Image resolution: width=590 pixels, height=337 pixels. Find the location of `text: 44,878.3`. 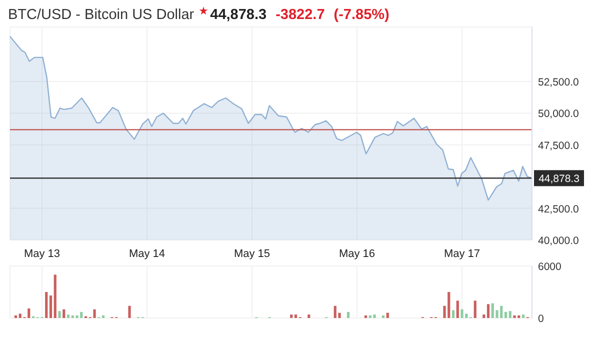

text: 44,878.3 is located at coordinates (238, 15).